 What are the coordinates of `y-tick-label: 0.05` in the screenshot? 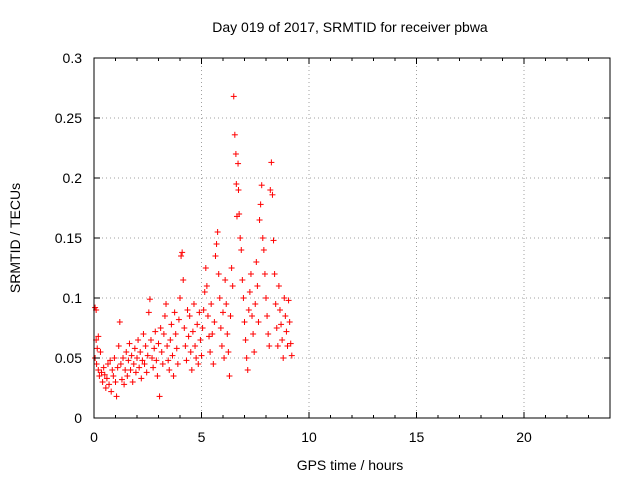 It's located at (68, 358).